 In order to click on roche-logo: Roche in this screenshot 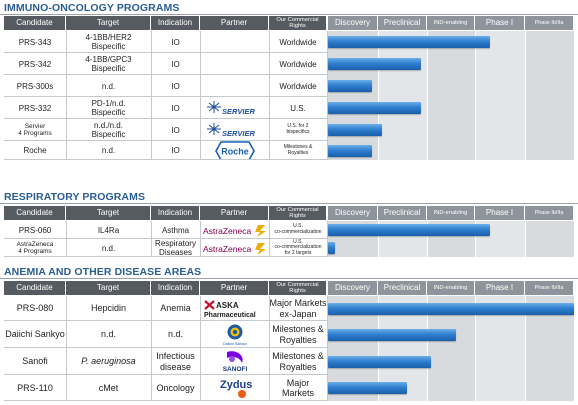, I will do `click(234, 150)`.